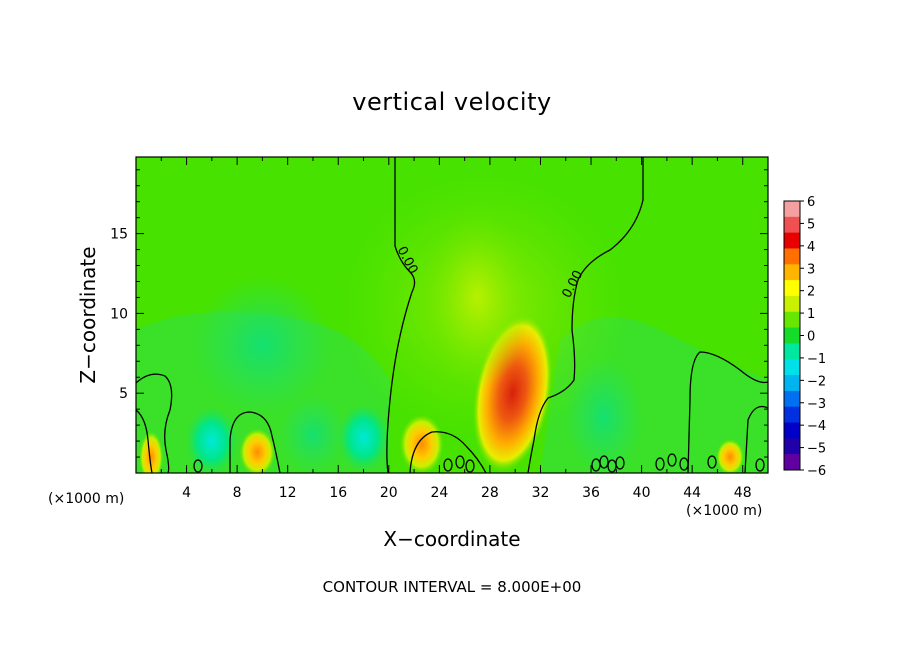 The height and width of the screenshot is (654, 904). Describe the element at coordinates (439, 493) in the screenshot. I see `x-tick-label: 24` at that location.